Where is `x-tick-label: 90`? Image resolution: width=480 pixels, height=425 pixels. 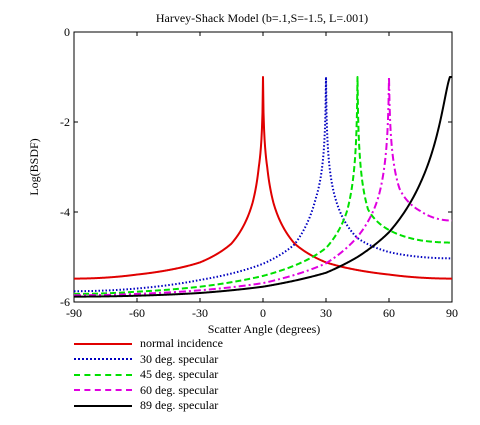
x-tick-label: 90 is located at coordinates (452, 313).